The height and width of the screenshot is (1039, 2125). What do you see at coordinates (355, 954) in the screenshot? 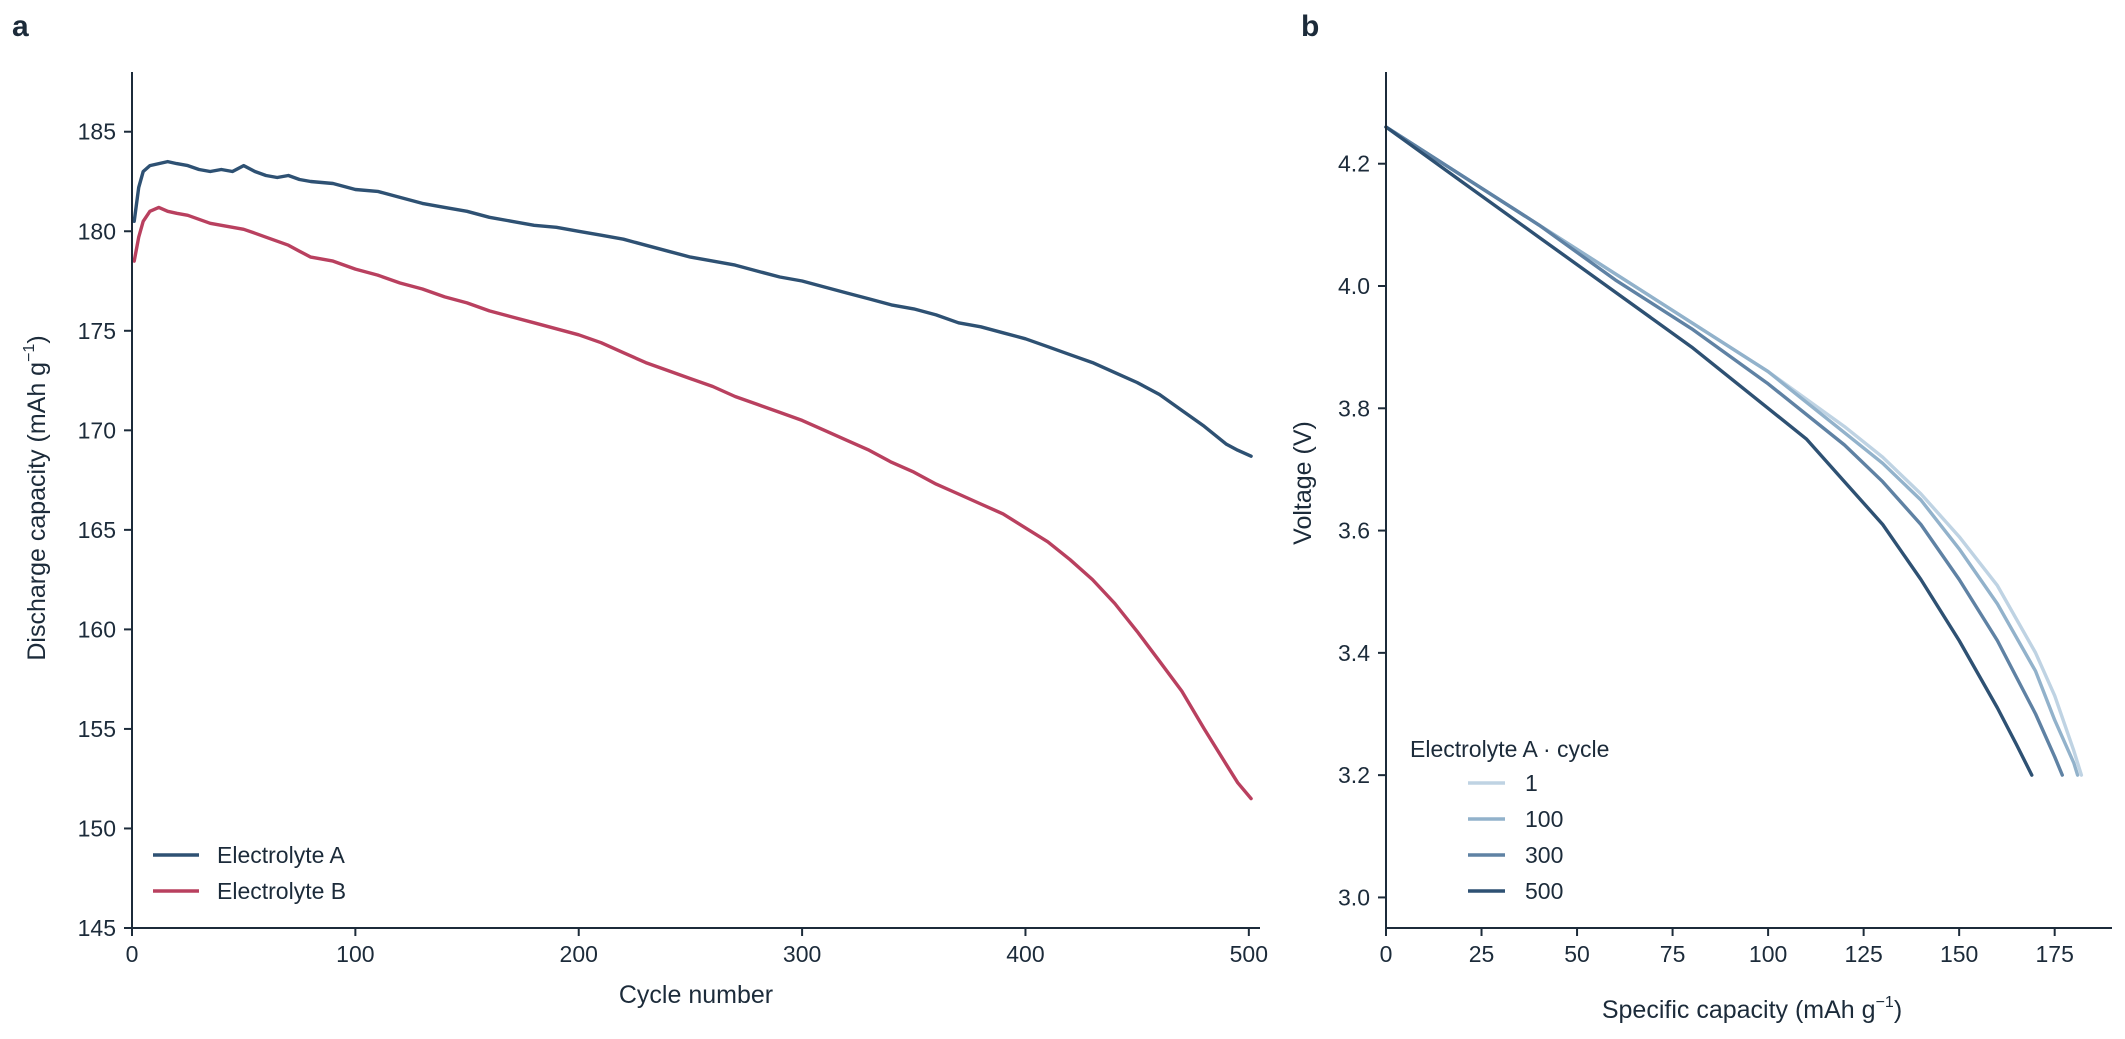
I see `panel-a-x-tick-label: 100` at bounding box center [355, 954].